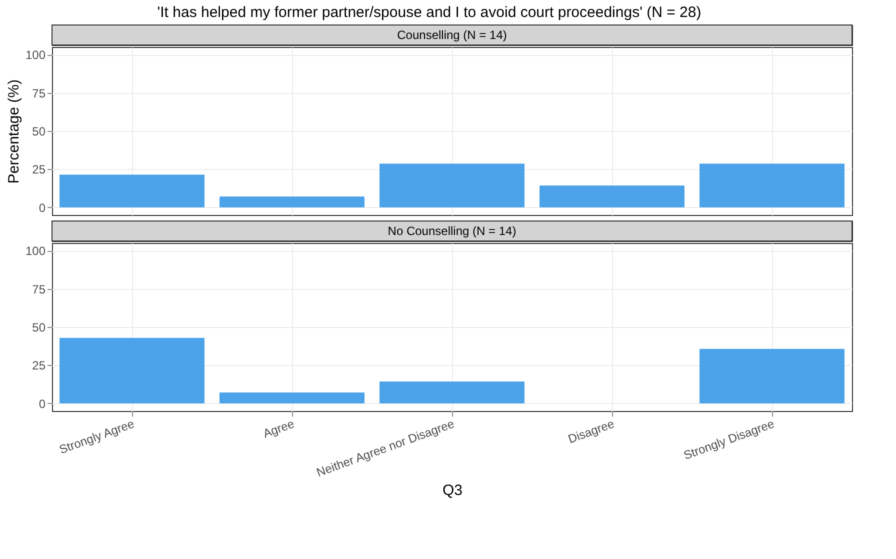 Image resolution: width=896 pixels, height=559 pixels. I want to click on x-axis-title: Q3, so click(452, 490).